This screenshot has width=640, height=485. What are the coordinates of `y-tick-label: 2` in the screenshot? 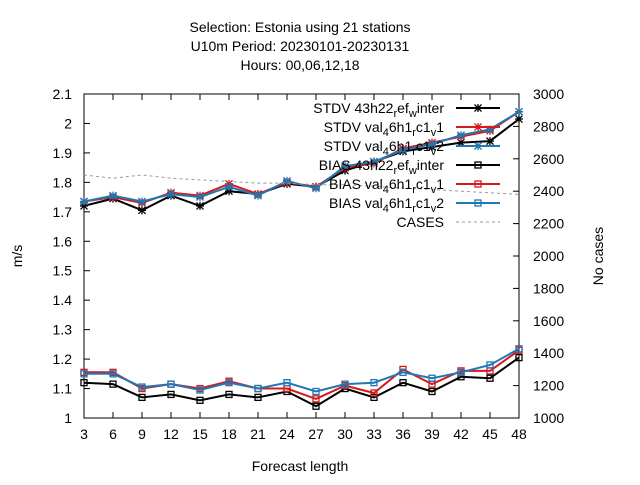 It's located at (68, 123).